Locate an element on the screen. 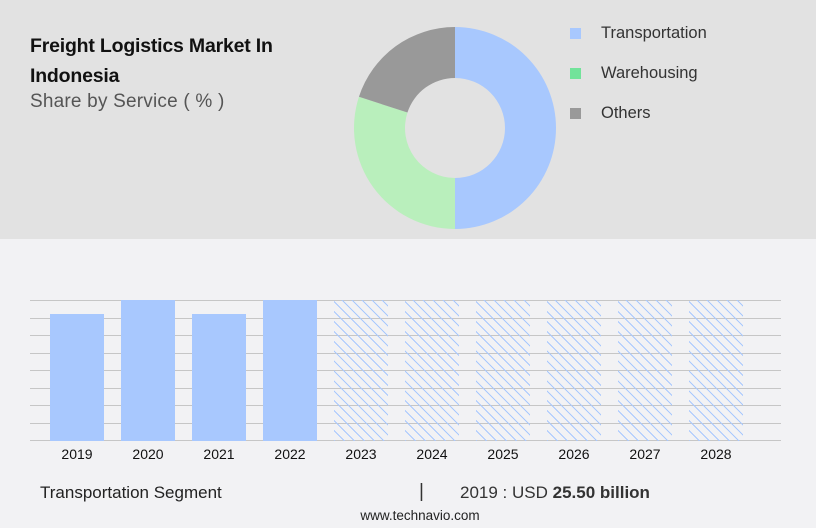 Image resolution: width=816 pixels, height=528 pixels. chart-subtitle: Share by Service ( % ) is located at coordinates (127, 101).